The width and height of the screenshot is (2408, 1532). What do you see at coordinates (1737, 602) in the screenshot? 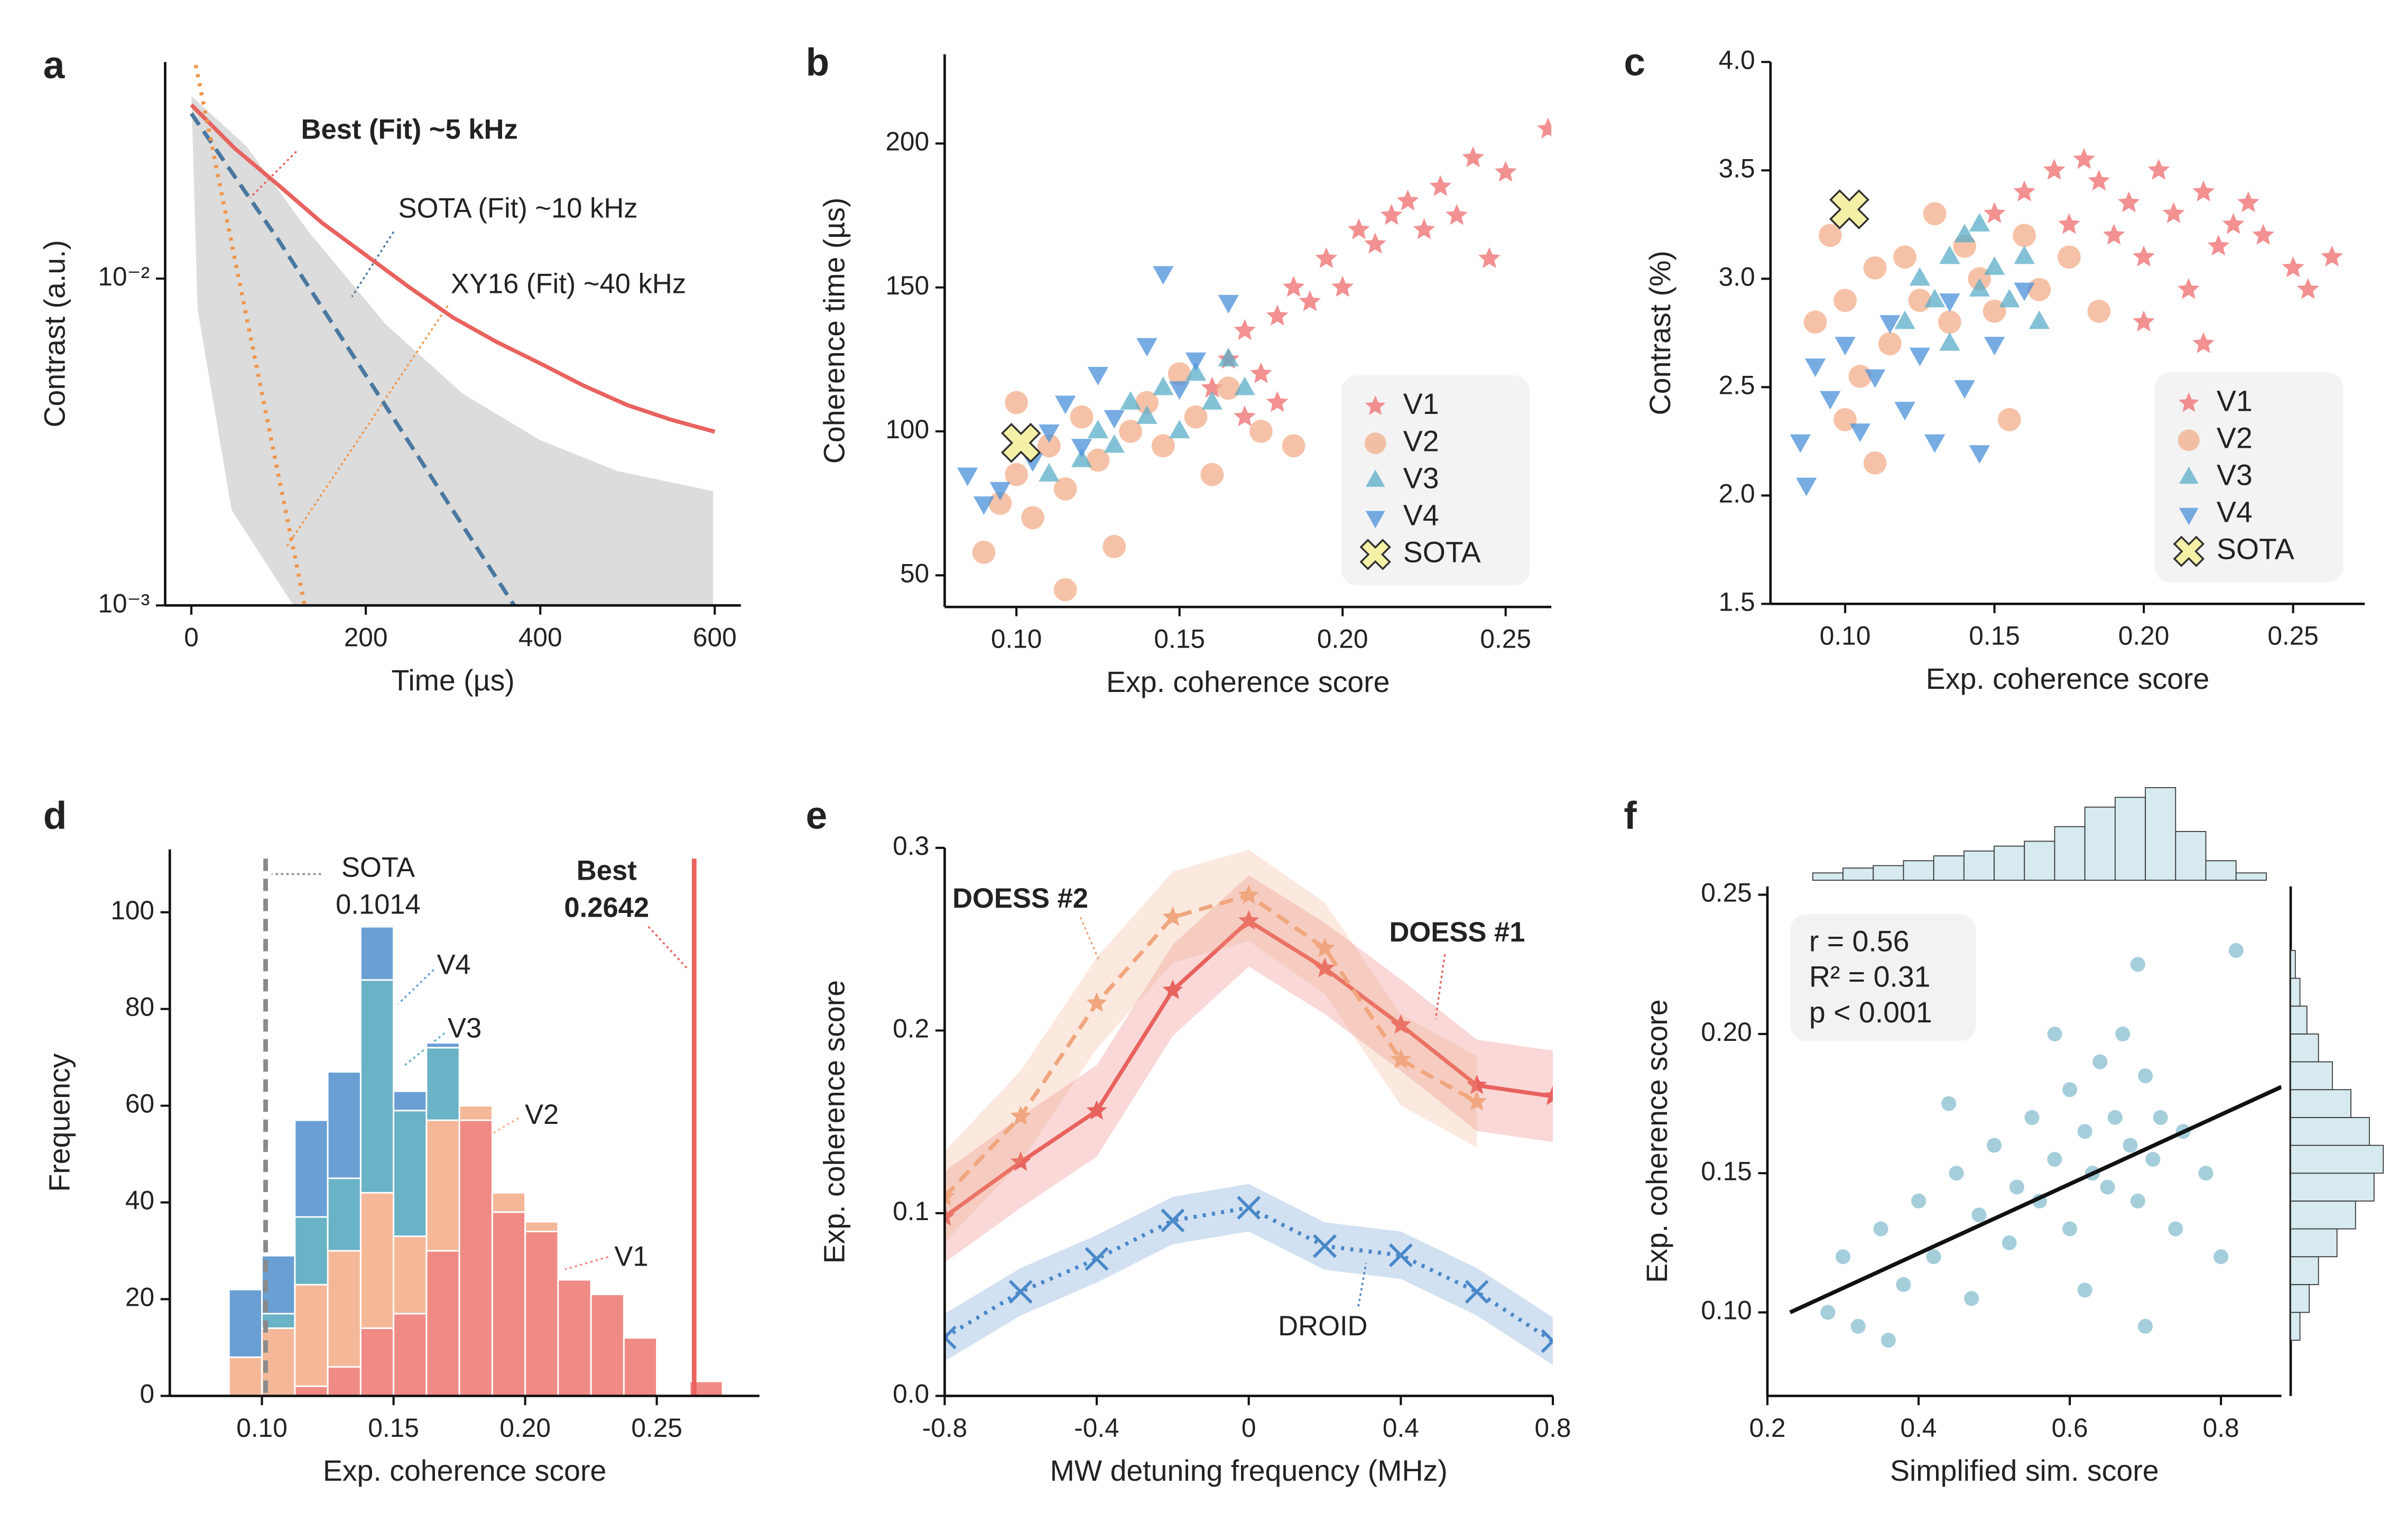
I see `y-tick-label: 1.5` at bounding box center [1737, 602].